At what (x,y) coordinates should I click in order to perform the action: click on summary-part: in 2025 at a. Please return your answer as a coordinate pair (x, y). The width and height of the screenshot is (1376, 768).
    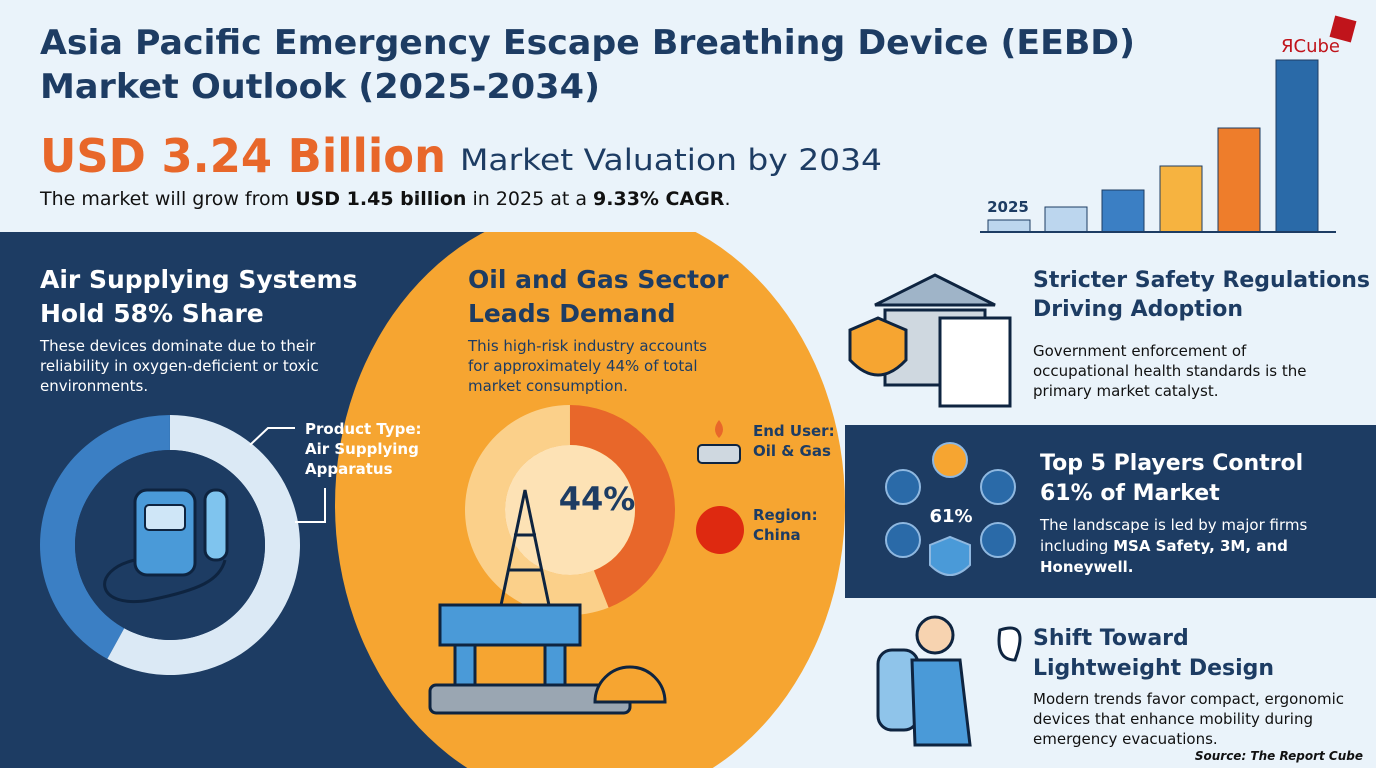
    Looking at the image, I should click on (529, 199).